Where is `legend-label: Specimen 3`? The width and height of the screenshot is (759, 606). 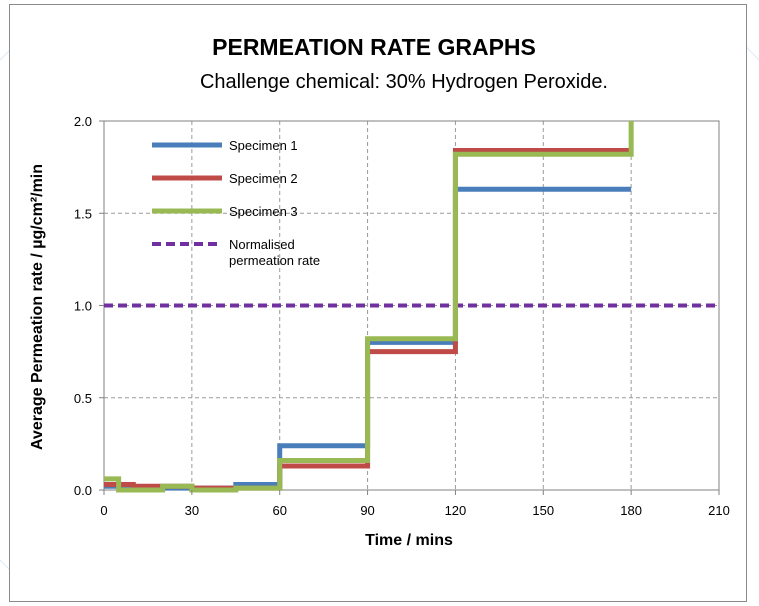
legend-label: Specimen 3 is located at coordinates (263, 211).